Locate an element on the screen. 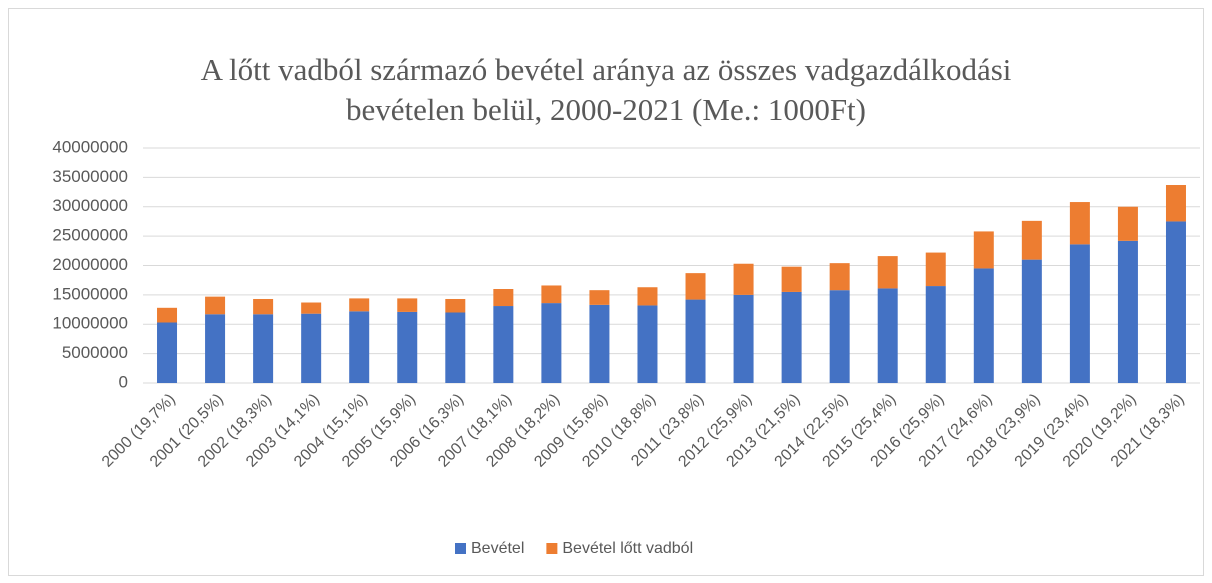  y-tick-label: 20000000 is located at coordinates (90, 264).